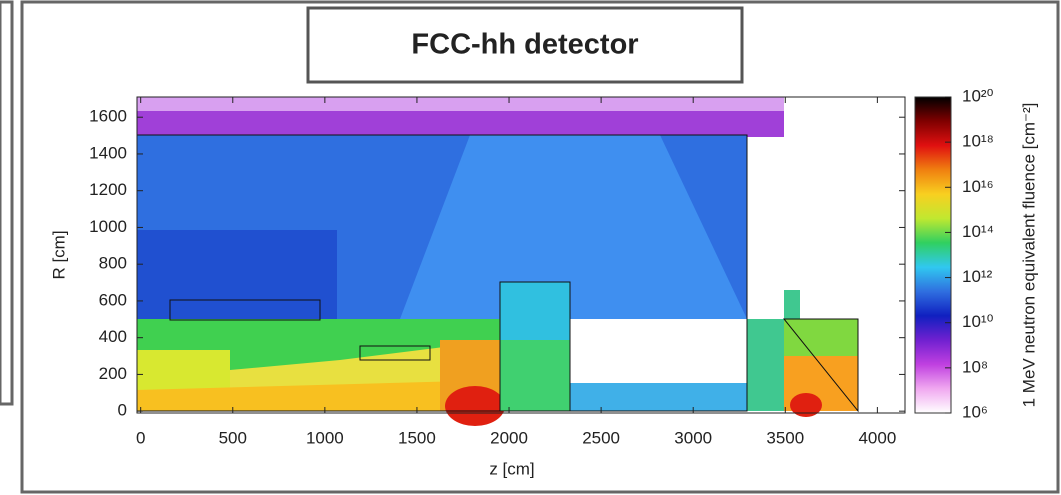  What do you see at coordinates (122, 410) in the screenshot?
I see `y-tick-label: 0` at bounding box center [122, 410].